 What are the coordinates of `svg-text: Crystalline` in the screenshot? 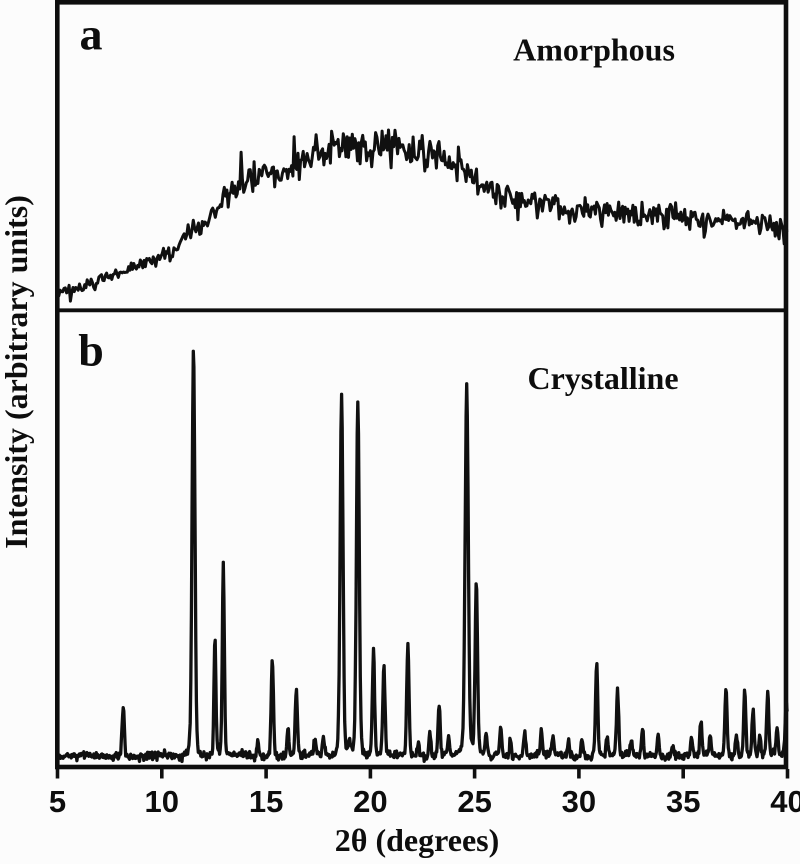 It's located at (602, 378).